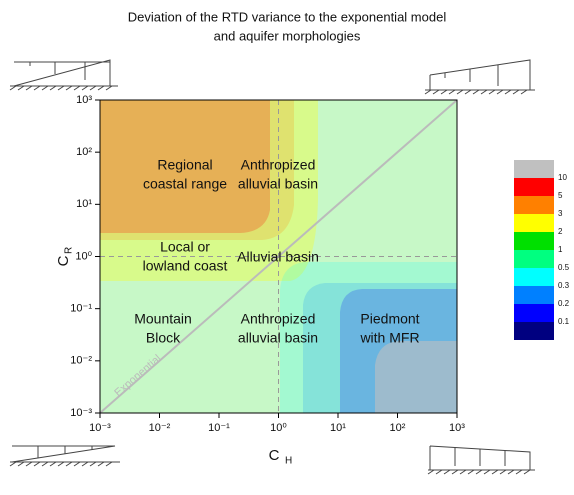  I want to click on region-label: Piedmont, so click(389, 319).